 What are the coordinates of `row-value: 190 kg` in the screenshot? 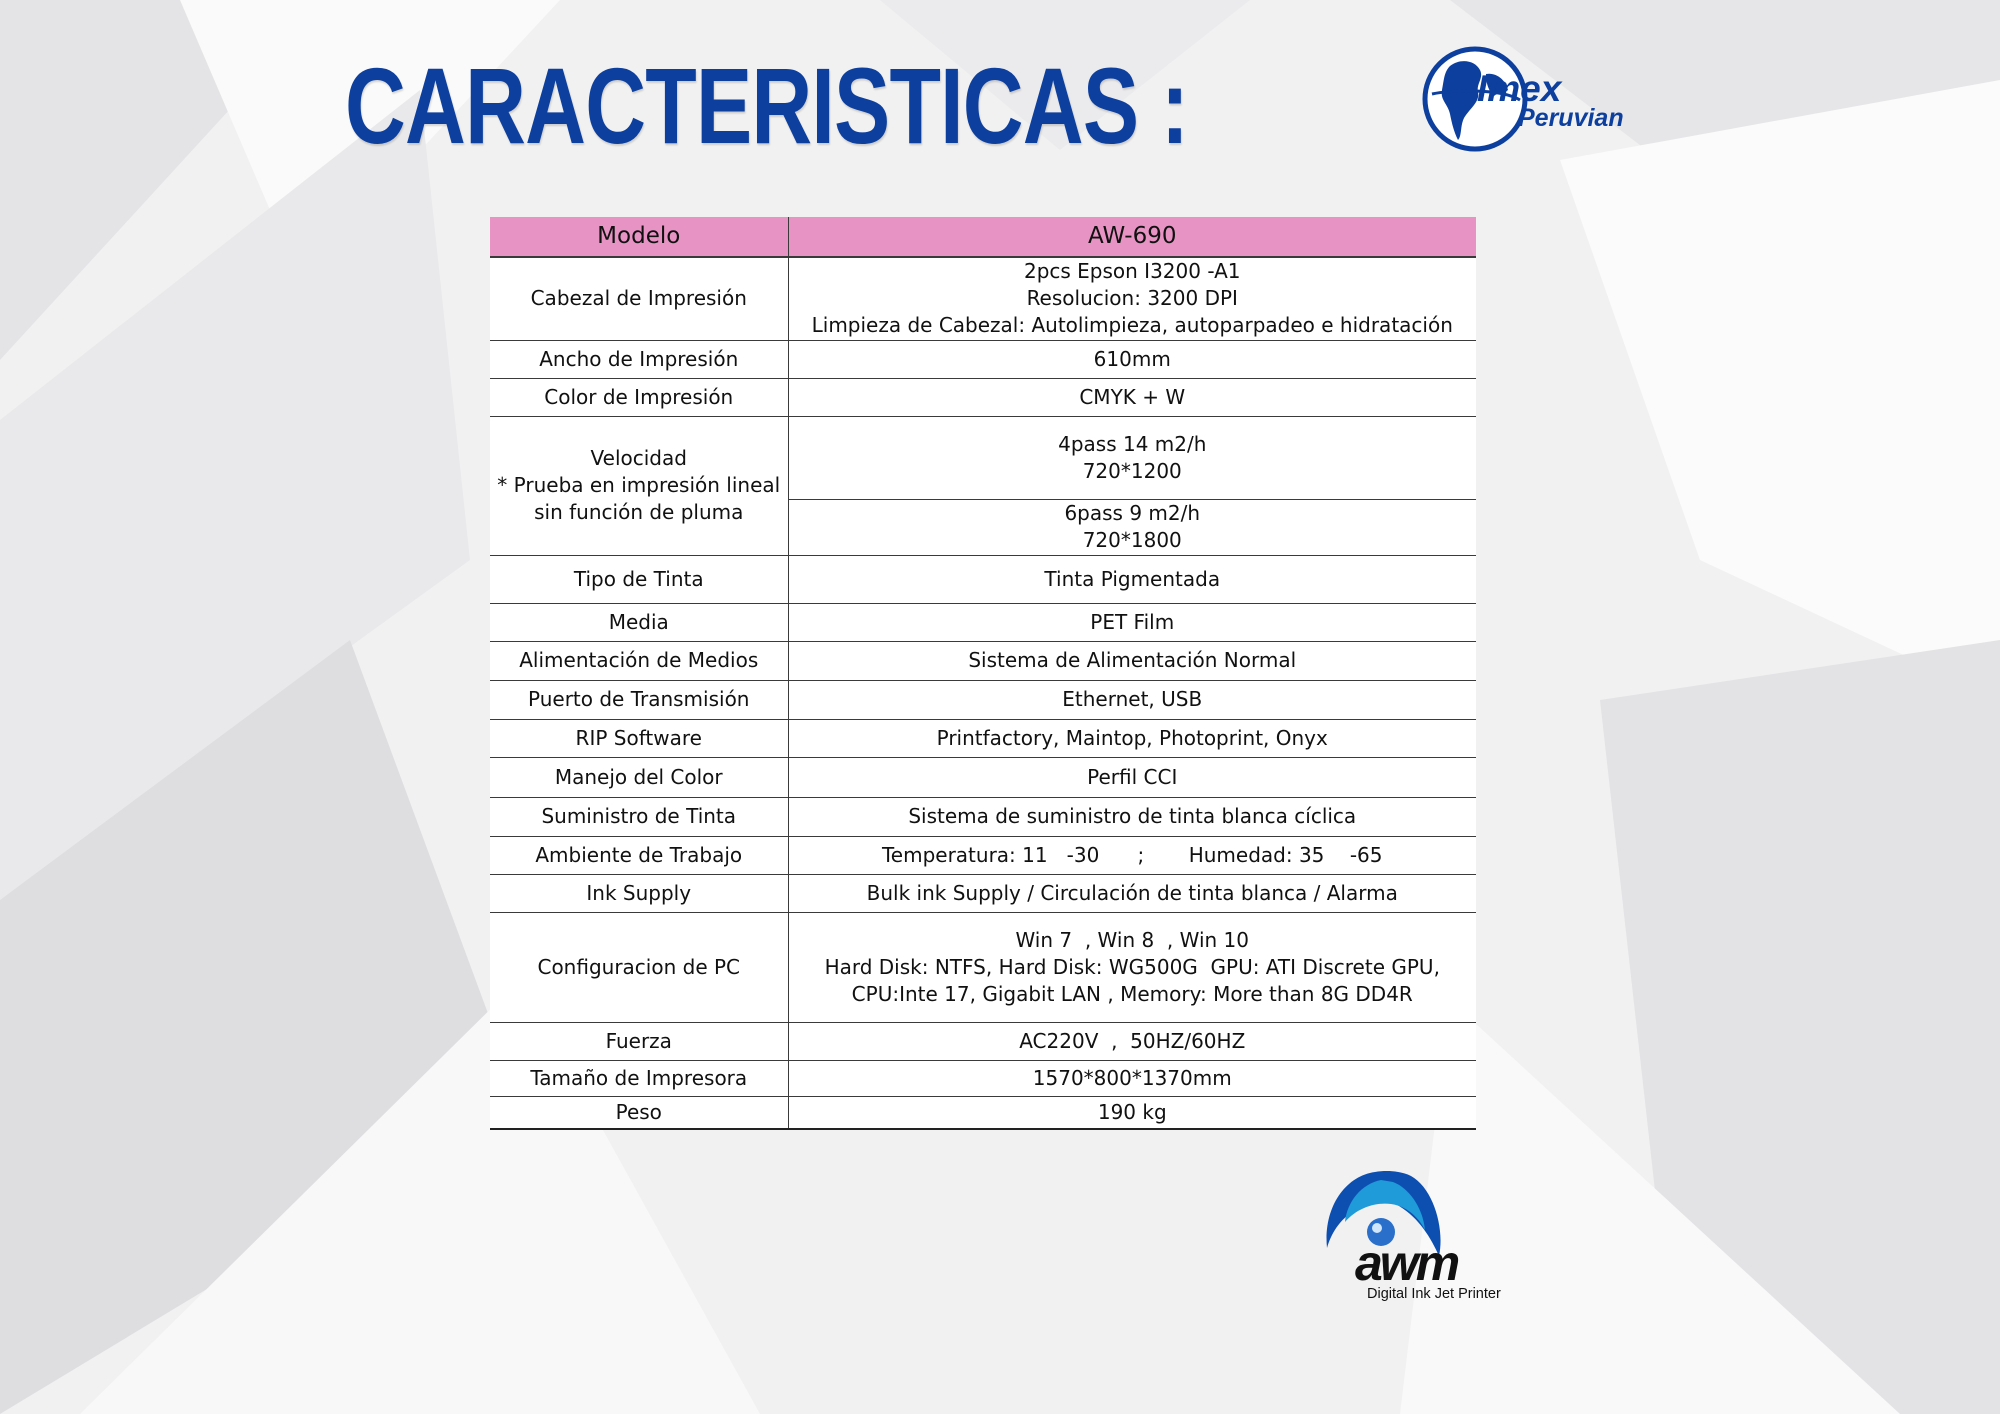 It's located at (1132, 1113).